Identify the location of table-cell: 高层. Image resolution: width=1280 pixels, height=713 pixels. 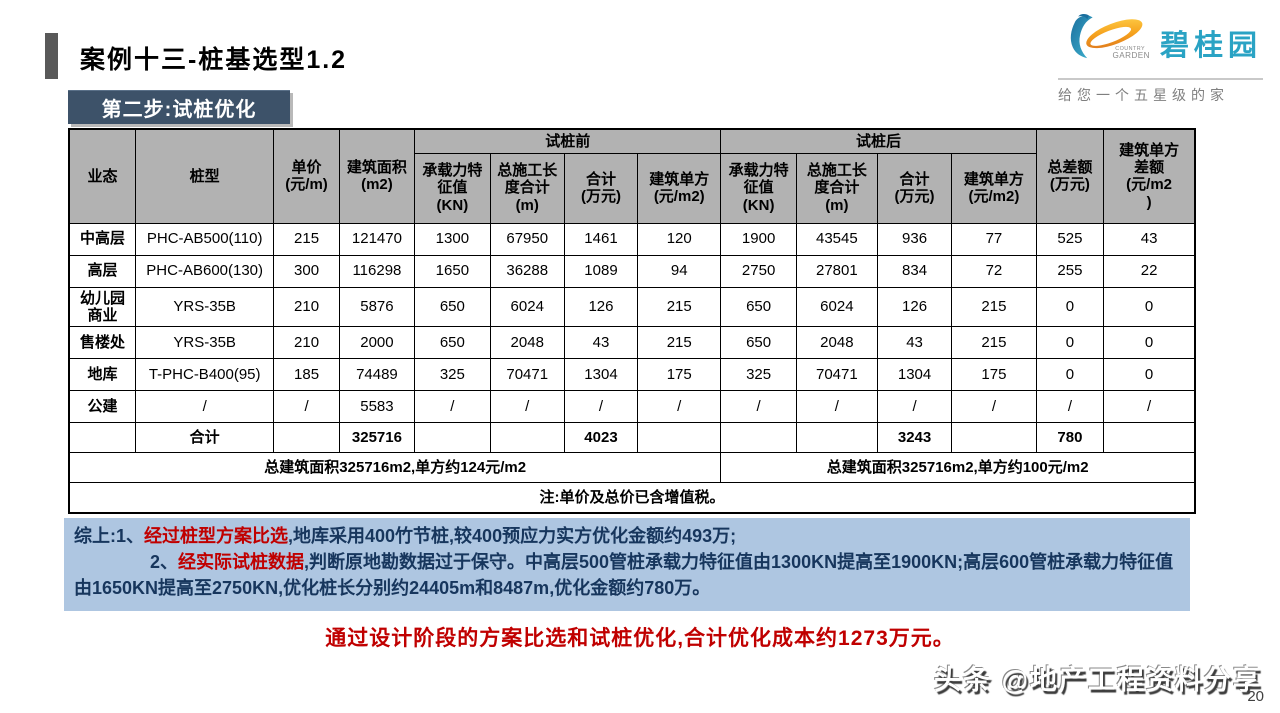
(102, 271).